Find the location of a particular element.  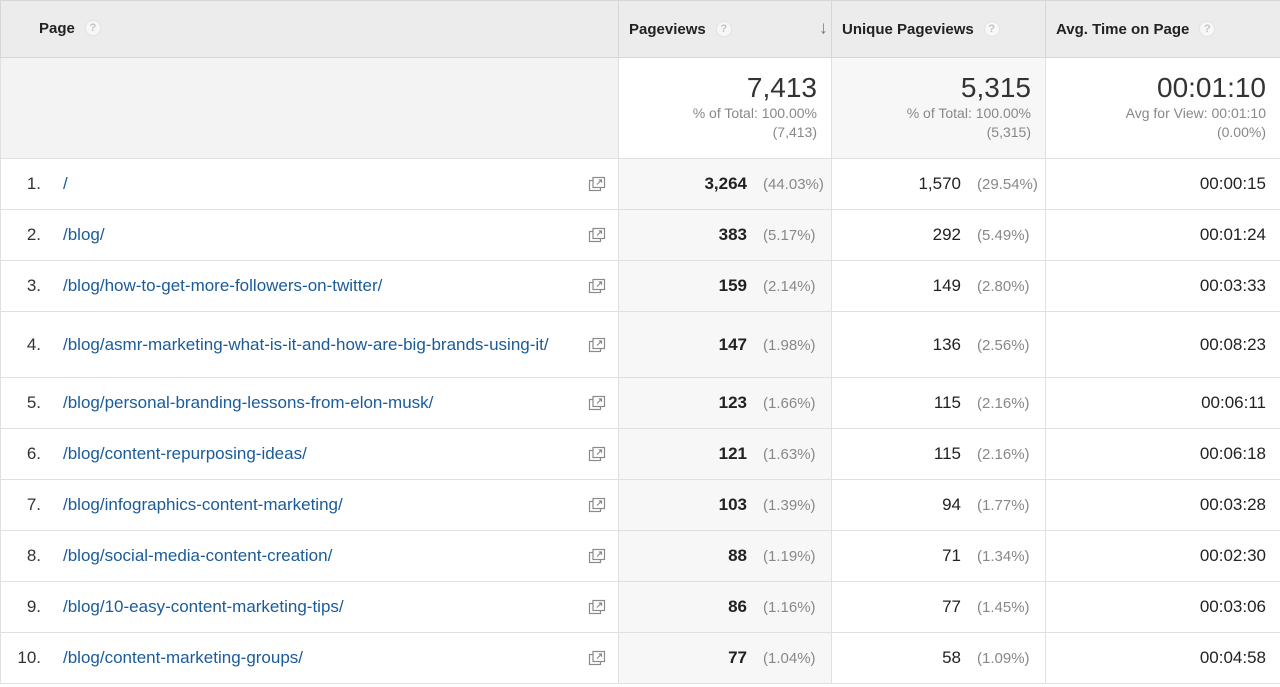

column-header-page: Page ? is located at coordinates (309, 29).